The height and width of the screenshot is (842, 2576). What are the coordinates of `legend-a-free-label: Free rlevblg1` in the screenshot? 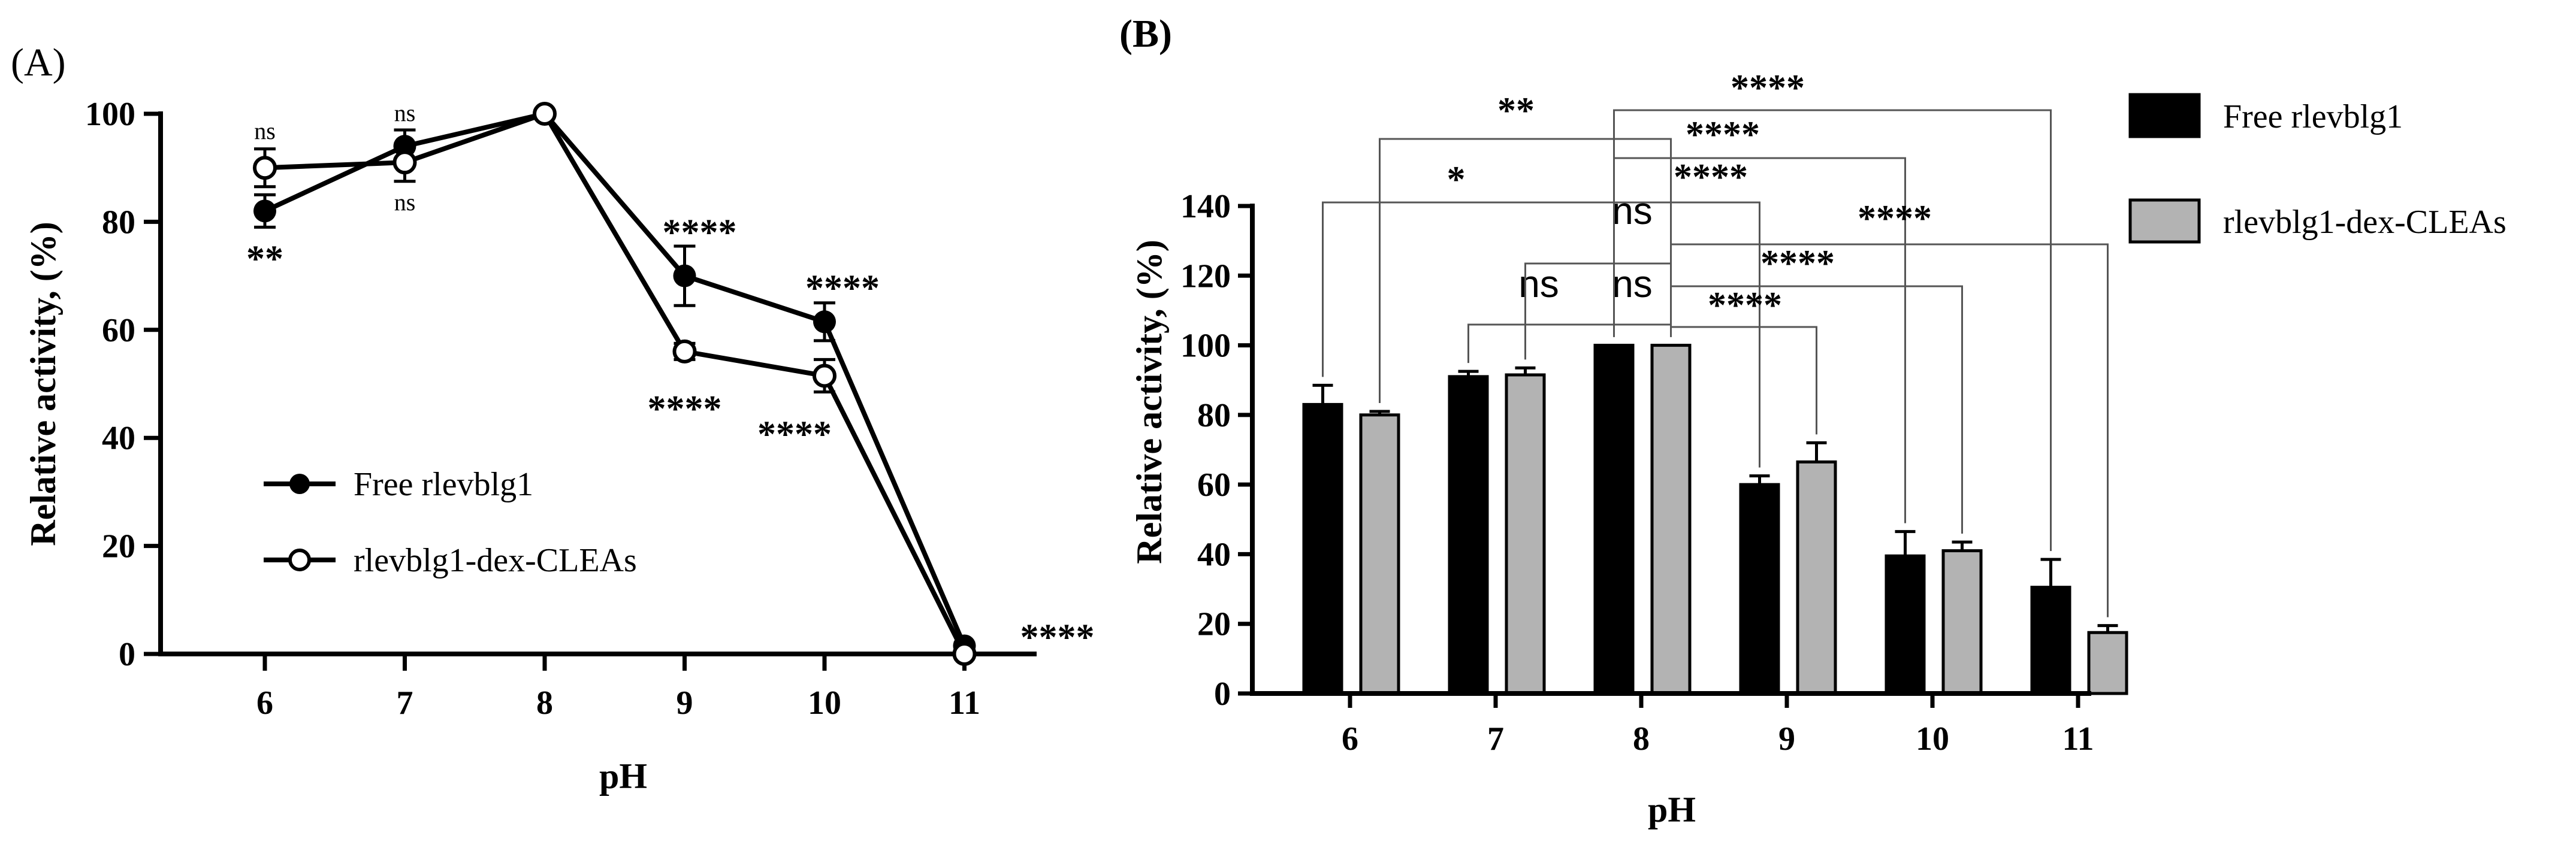 It's located at (444, 484).